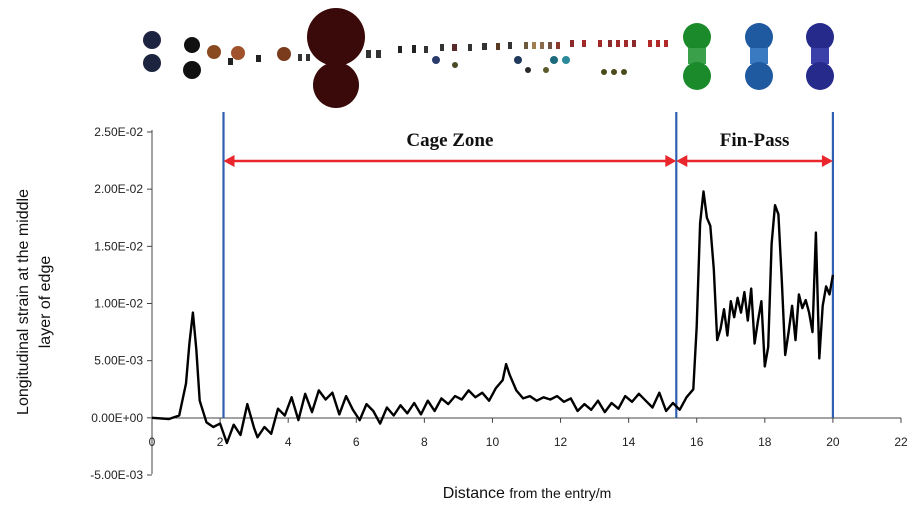 The image size is (909, 510). What do you see at coordinates (45, 302) in the screenshot?
I see `y-axis-title-line2: layer of edge` at bounding box center [45, 302].